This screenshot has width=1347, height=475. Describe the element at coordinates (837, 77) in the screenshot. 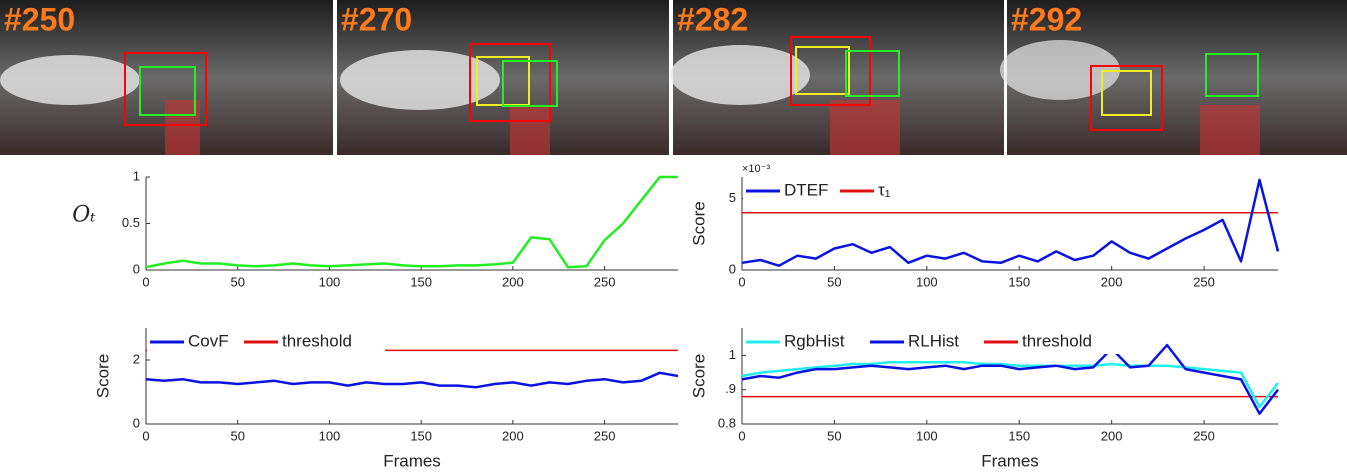

I see `frame-2: #282` at that location.